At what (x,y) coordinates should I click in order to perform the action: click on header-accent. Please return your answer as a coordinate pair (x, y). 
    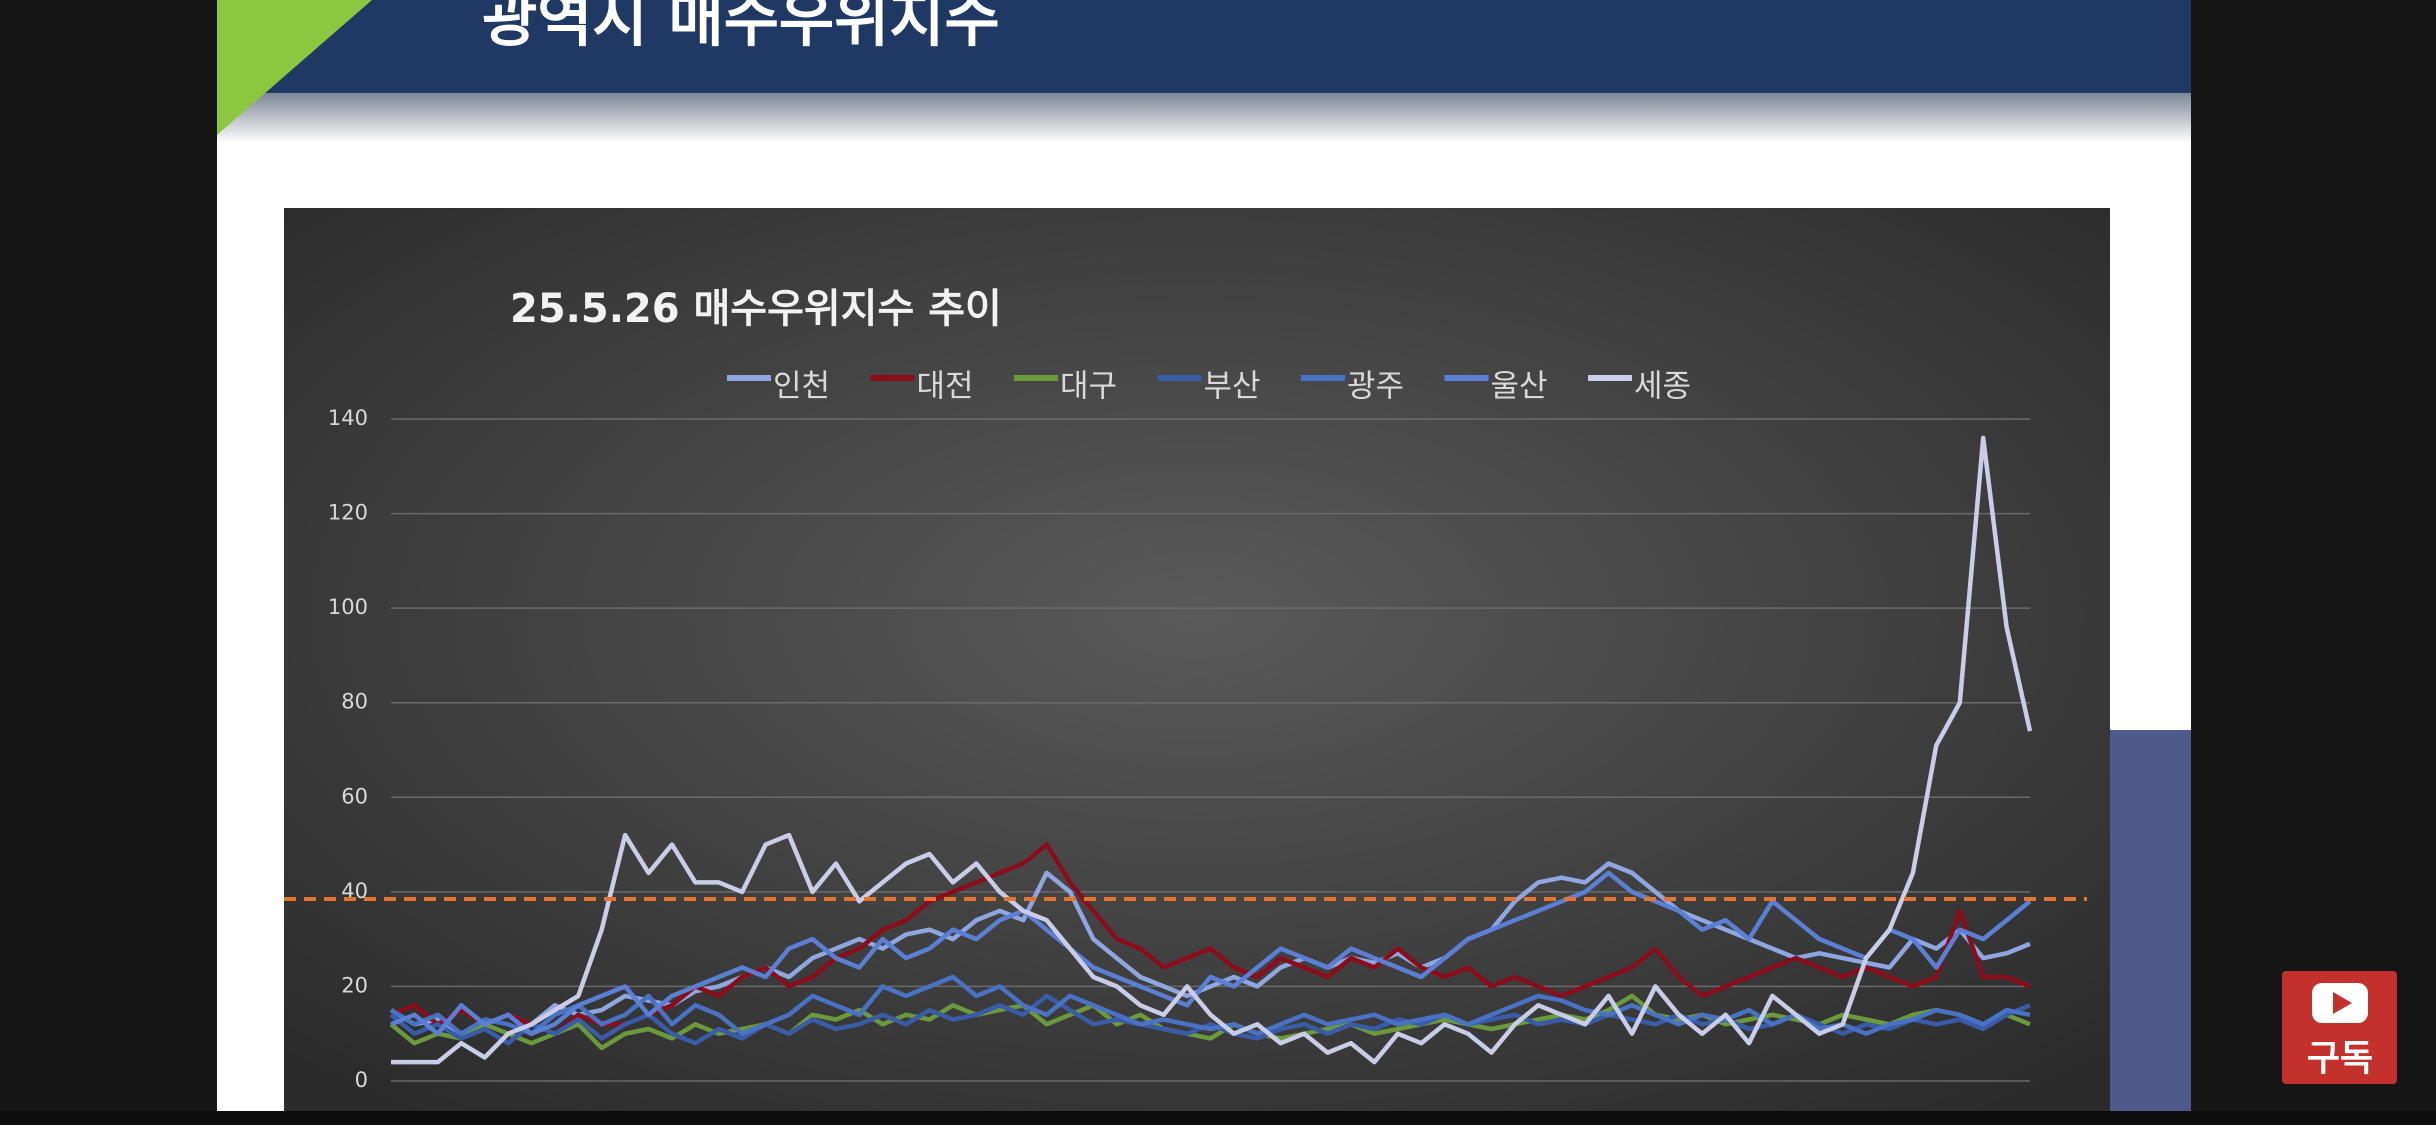
    Looking at the image, I should click on (294, 67).